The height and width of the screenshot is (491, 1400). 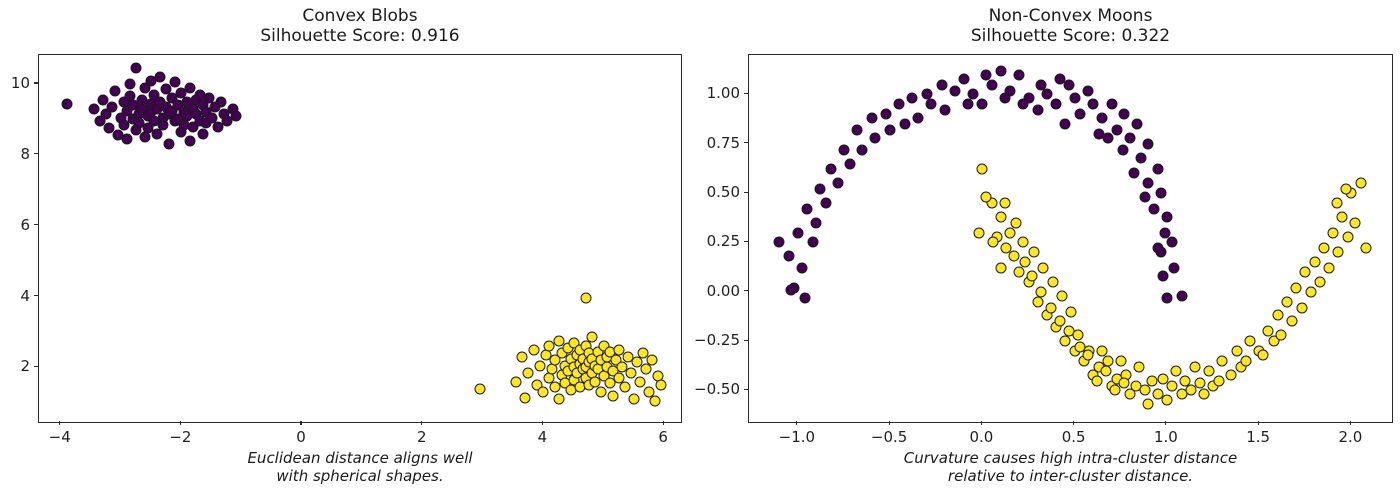 I want to click on right-plot-title-line2: Silhouette Score: 0.322, so click(x=1070, y=36).